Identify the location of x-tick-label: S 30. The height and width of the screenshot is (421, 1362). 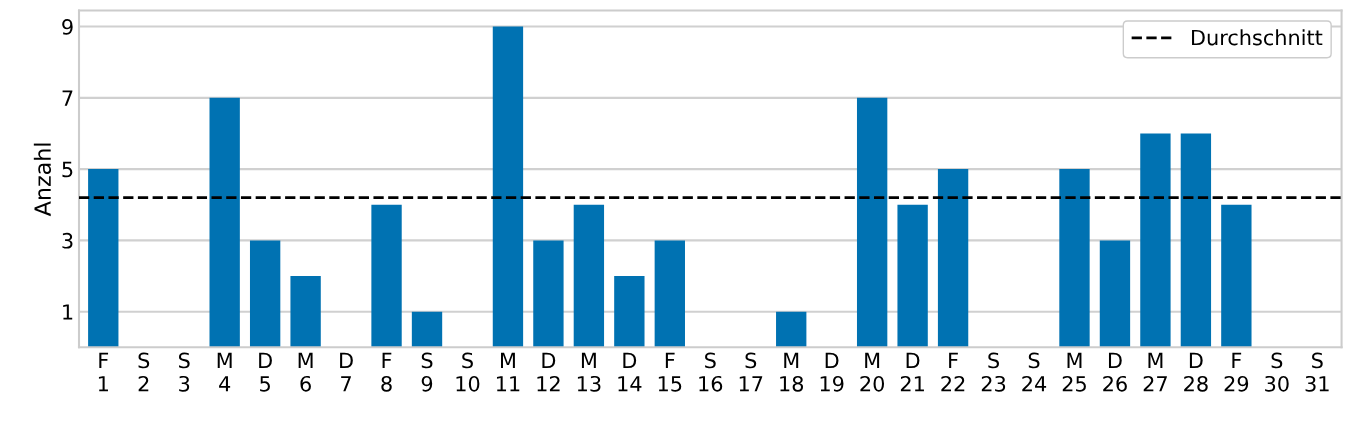
(1277, 372).